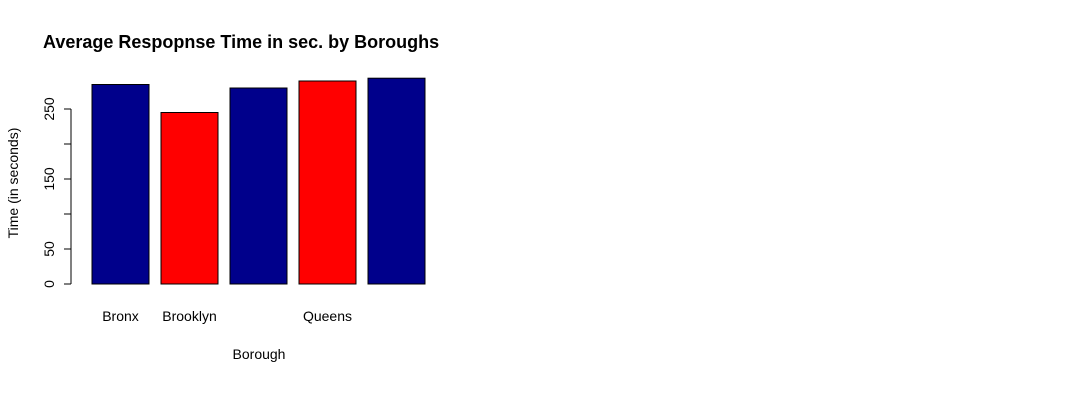  What do you see at coordinates (49, 249) in the screenshot?
I see `y-tick-label: 50` at bounding box center [49, 249].